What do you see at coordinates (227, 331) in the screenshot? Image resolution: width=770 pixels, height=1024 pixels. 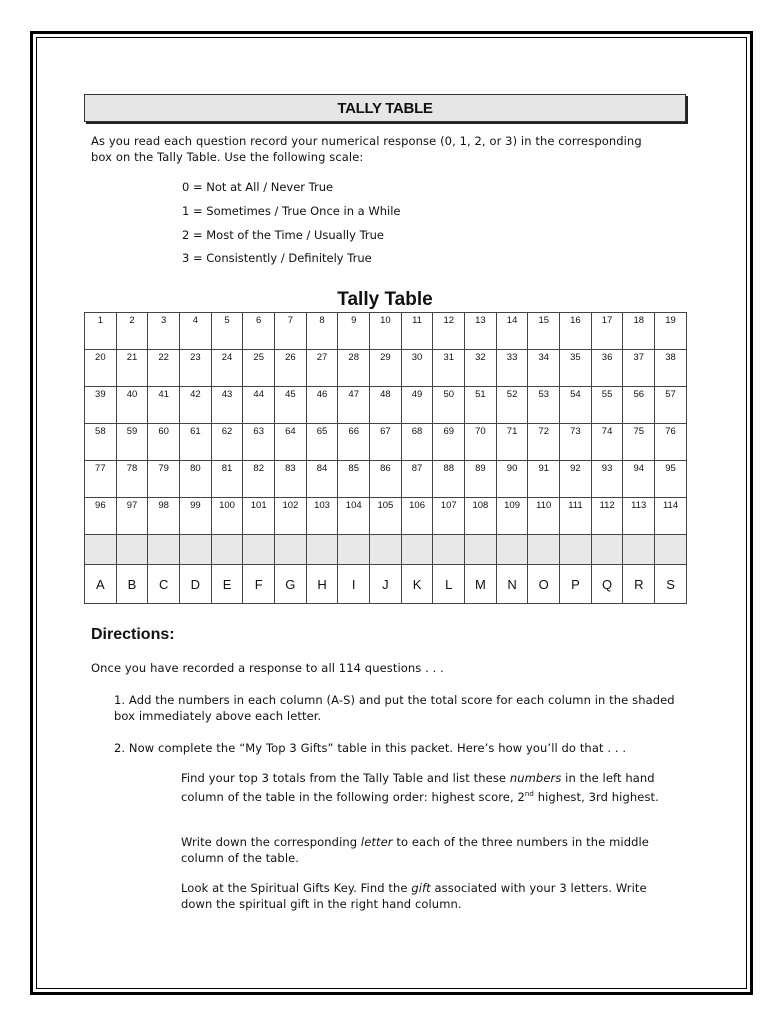 I see `tally-cell: 5` at bounding box center [227, 331].